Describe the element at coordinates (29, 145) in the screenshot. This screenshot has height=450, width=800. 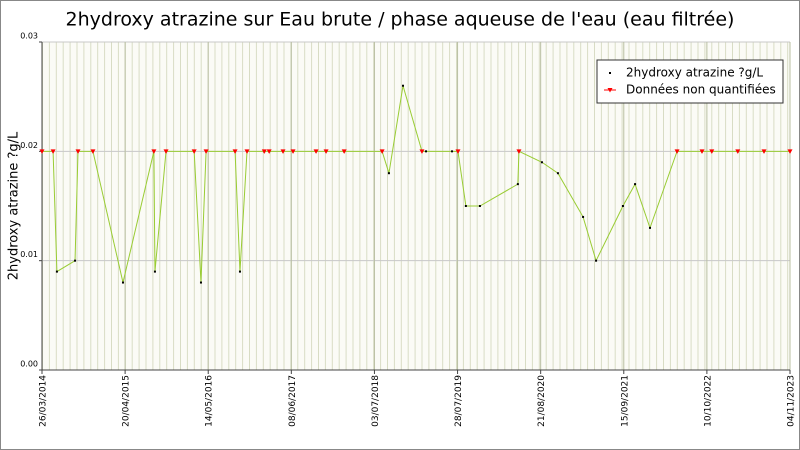
I see `y-tick-label: 0.02` at that location.